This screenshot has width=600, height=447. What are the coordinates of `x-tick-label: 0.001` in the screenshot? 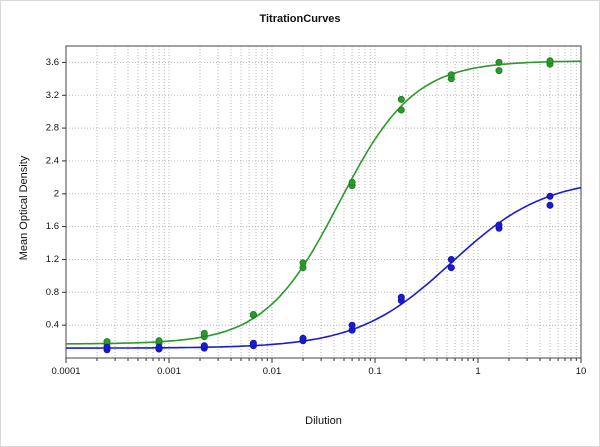 It's located at (169, 371).